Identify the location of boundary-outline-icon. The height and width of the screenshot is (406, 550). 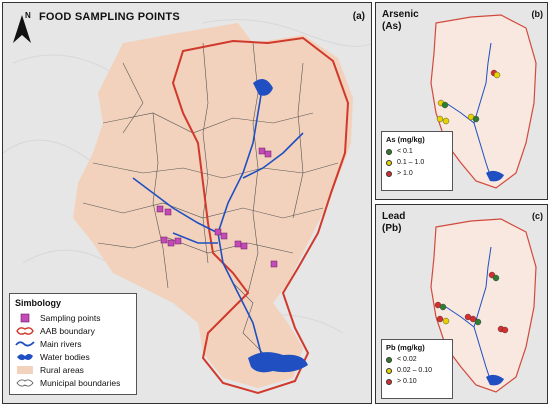
(25, 331).